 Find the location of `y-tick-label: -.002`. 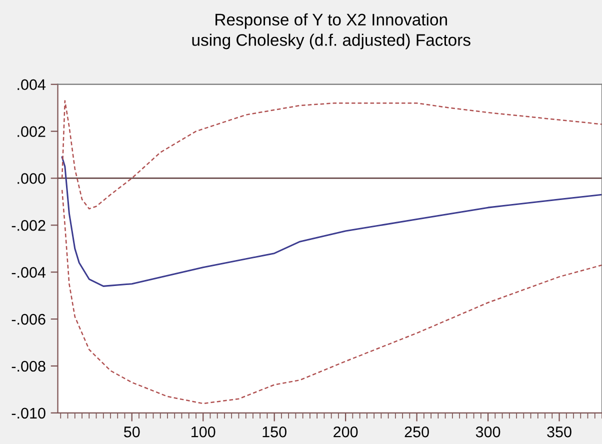

y-tick-label: -.002 is located at coordinates (29, 225).